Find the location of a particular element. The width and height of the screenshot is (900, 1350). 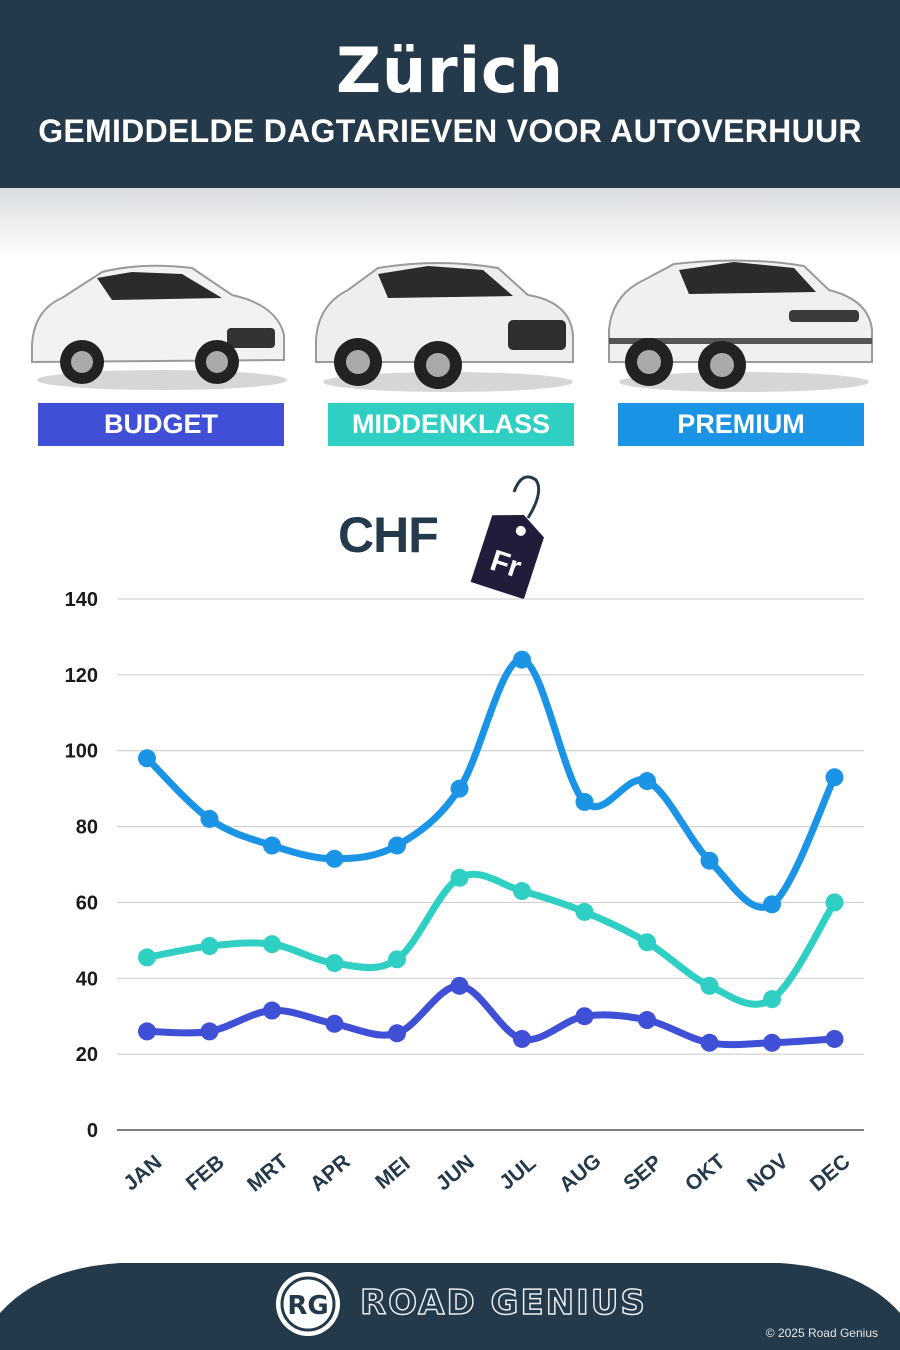

luxury-suv-car-icon is located at coordinates (739, 325).